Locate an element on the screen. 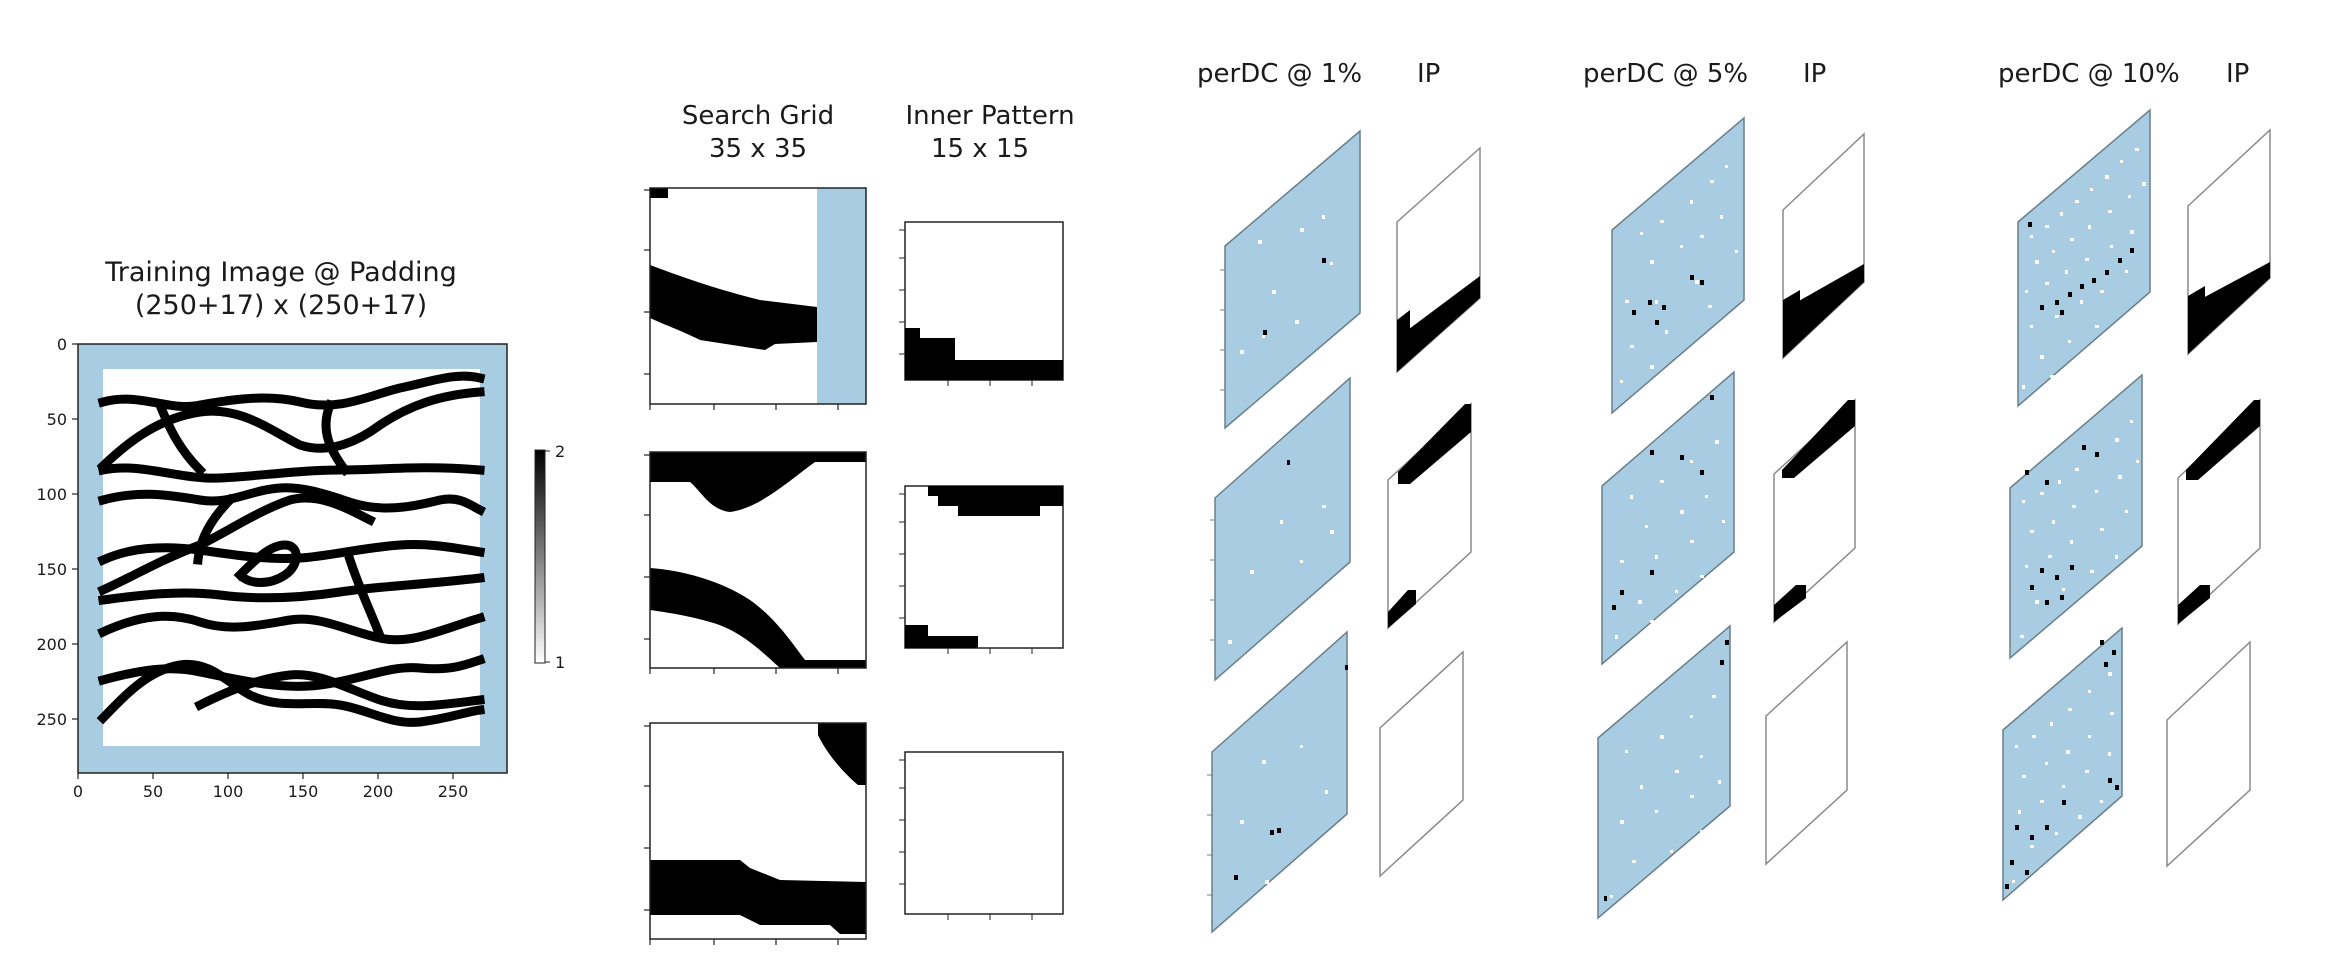 The height and width of the screenshot is (977, 2342). perdc-5-label: perDC @ 5% is located at coordinates (1665, 74).